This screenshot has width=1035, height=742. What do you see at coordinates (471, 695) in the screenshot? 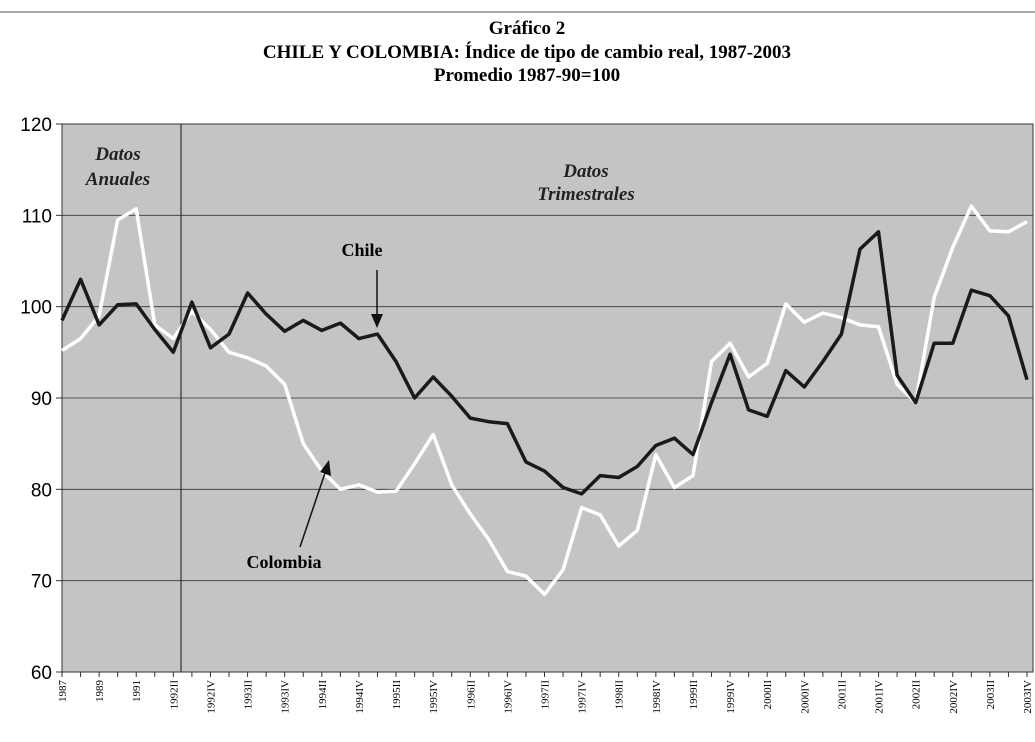
I see `x-tick-label: 1996II` at bounding box center [471, 695].